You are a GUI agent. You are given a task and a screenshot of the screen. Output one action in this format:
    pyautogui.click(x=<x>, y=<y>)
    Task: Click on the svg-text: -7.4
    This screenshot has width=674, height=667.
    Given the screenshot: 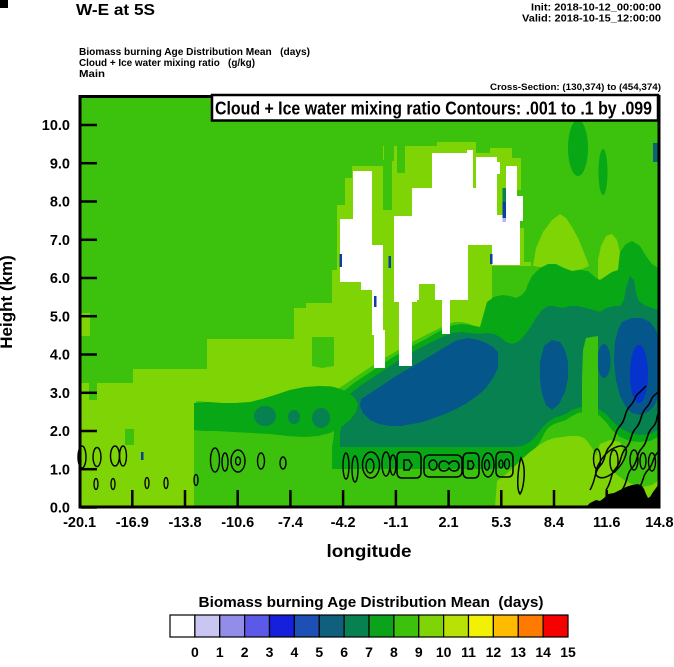 What is the action you would take?
    pyautogui.click(x=290, y=523)
    